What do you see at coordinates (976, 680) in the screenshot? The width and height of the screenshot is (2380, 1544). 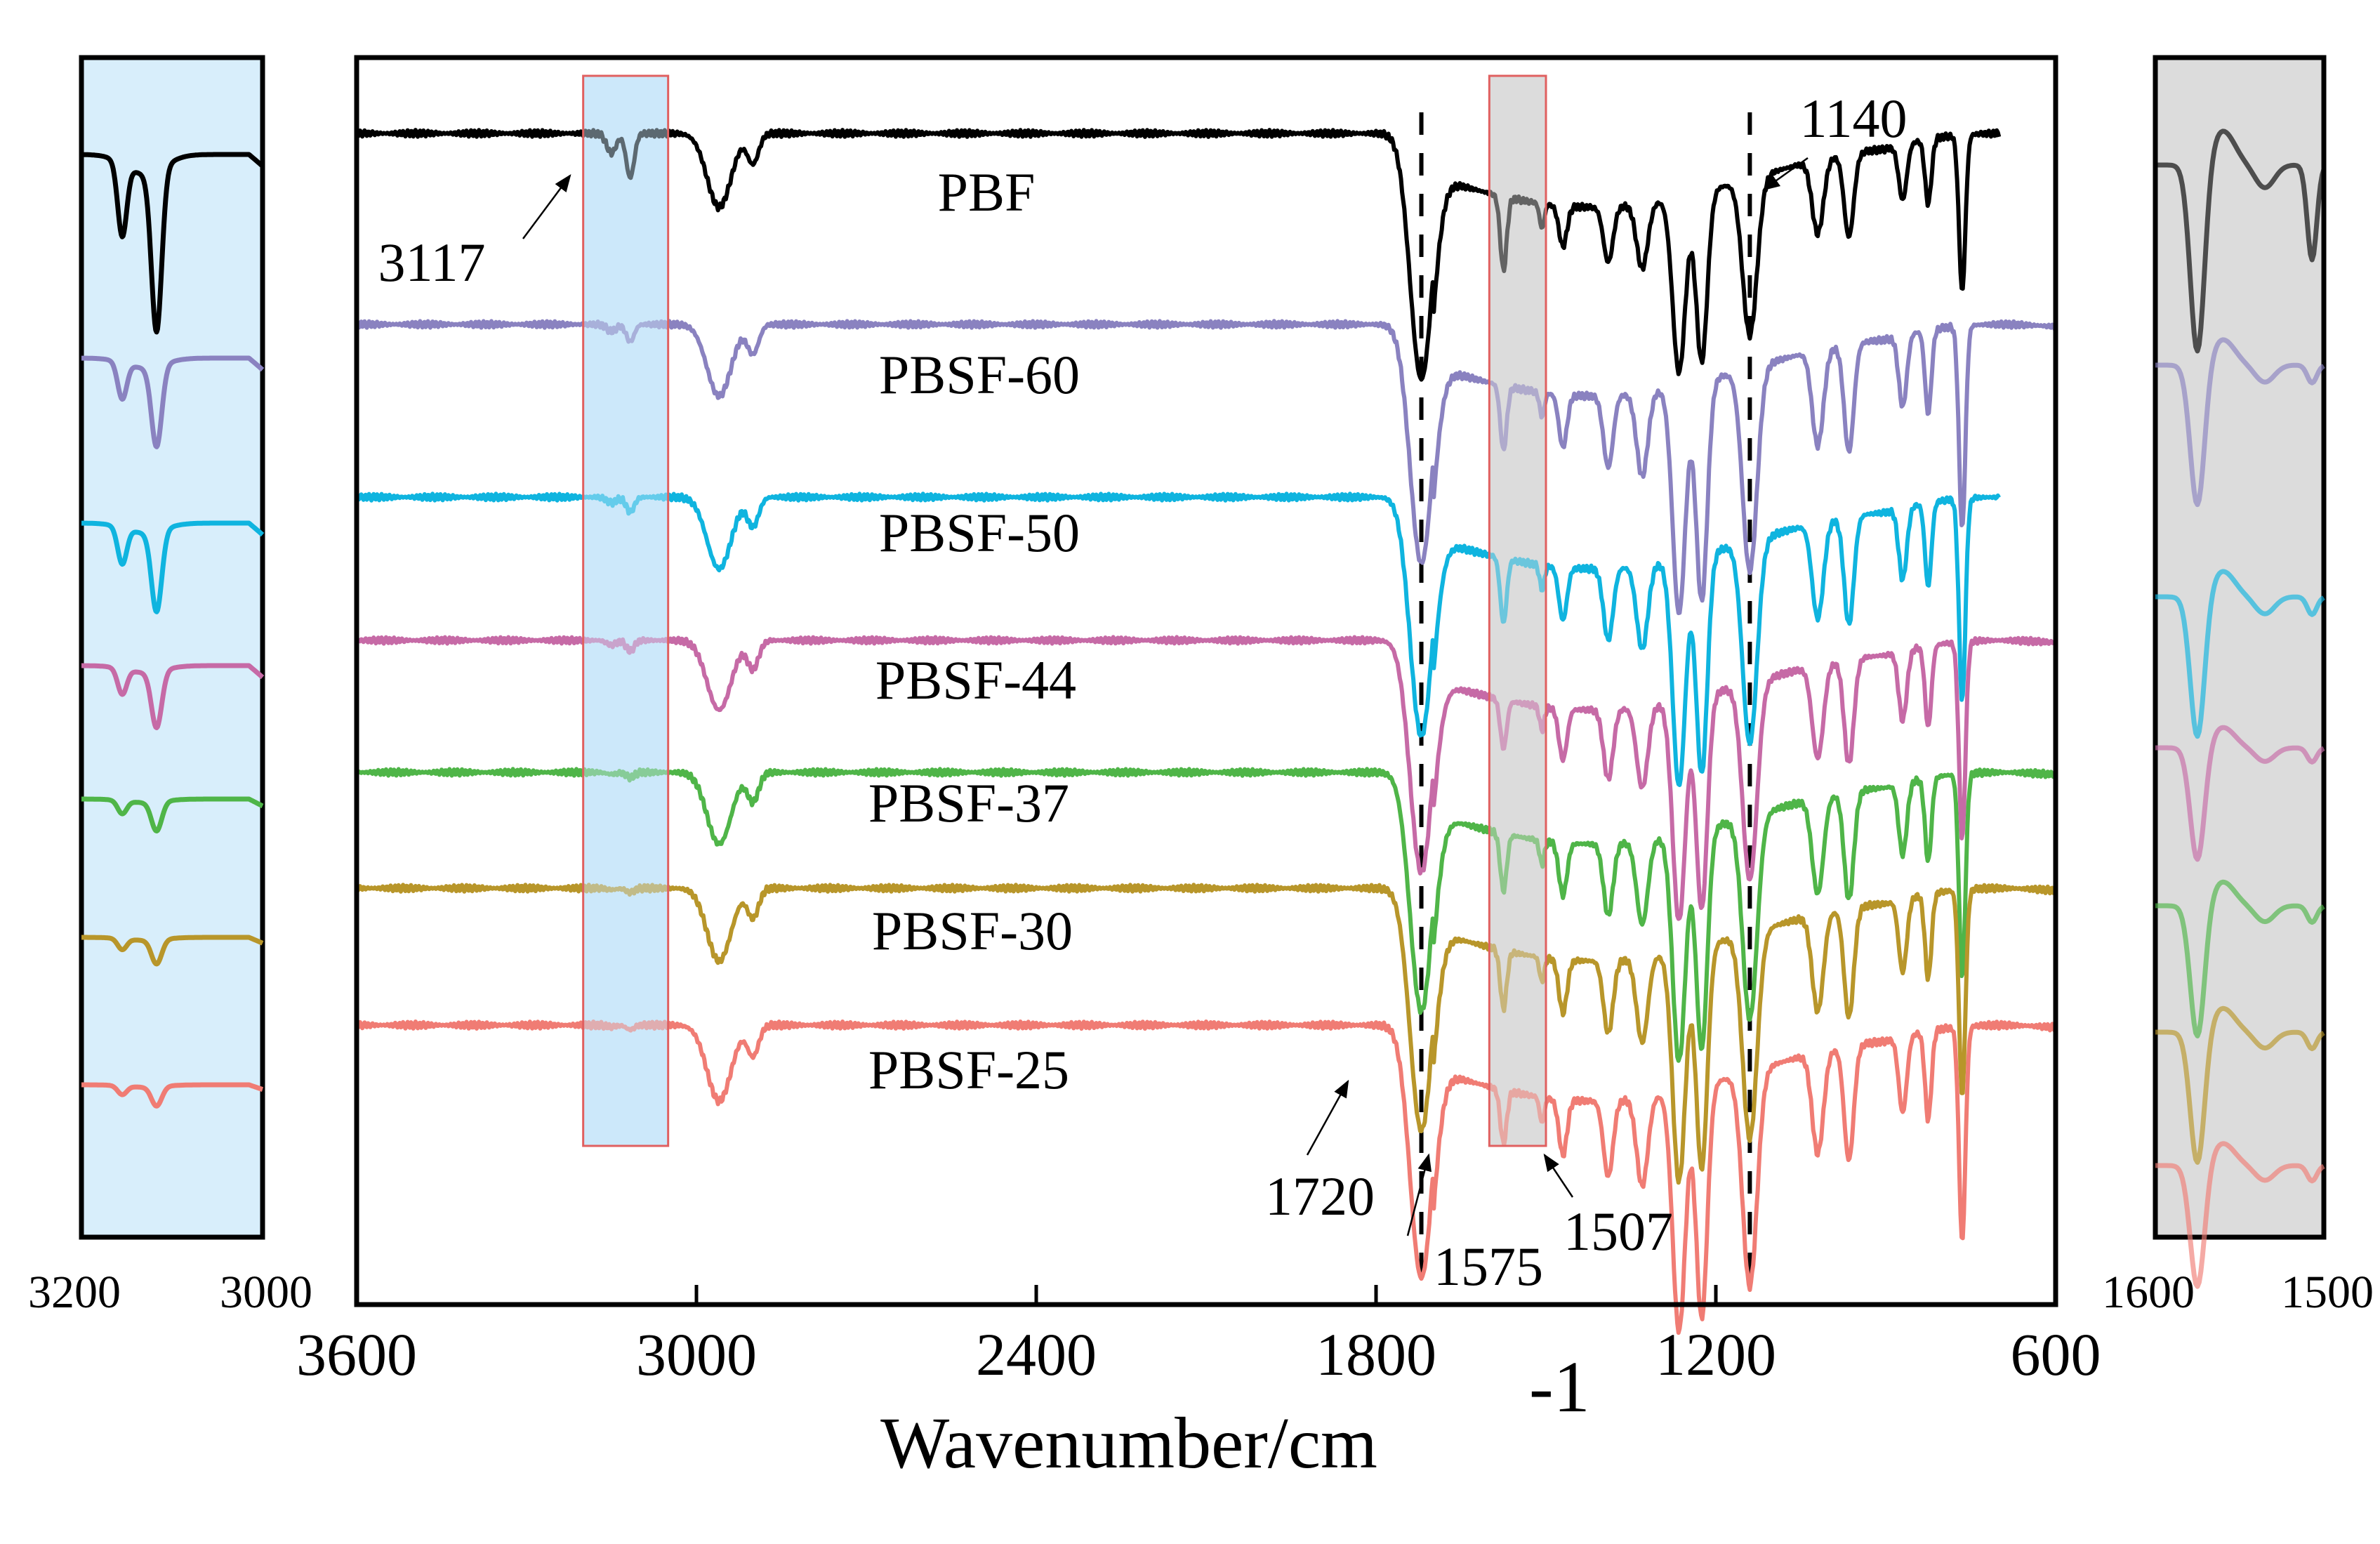 I see `series-label-pbsf-44: PBSF-44` at bounding box center [976, 680].